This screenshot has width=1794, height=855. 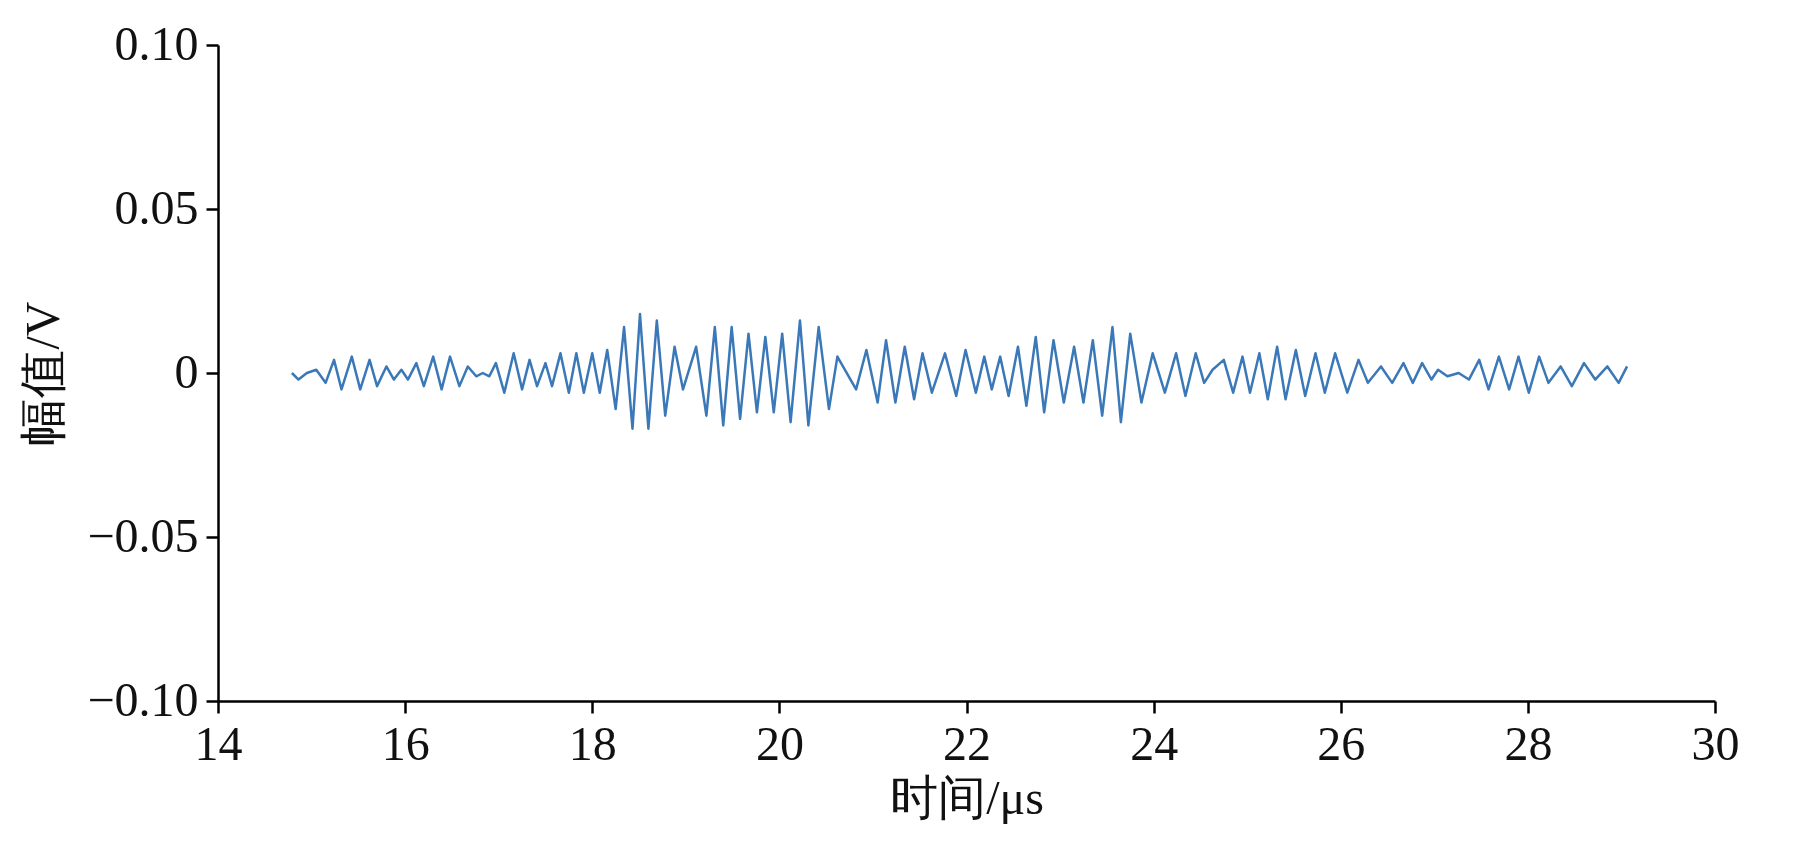 I want to click on x-tick-label: 22, so click(x=967, y=743).